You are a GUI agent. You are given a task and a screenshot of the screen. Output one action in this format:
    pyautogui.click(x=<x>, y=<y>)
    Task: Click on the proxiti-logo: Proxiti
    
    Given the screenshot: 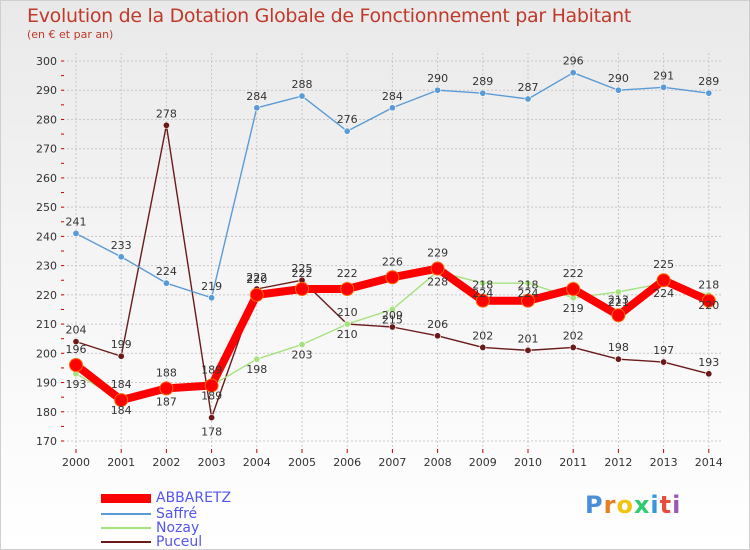 What is the action you would take?
    pyautogui.click(x=633, y=505)
    